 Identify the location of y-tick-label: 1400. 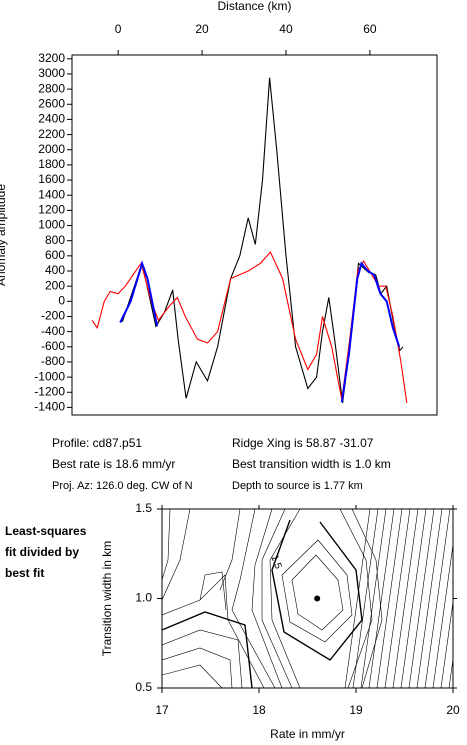
(51, 194).